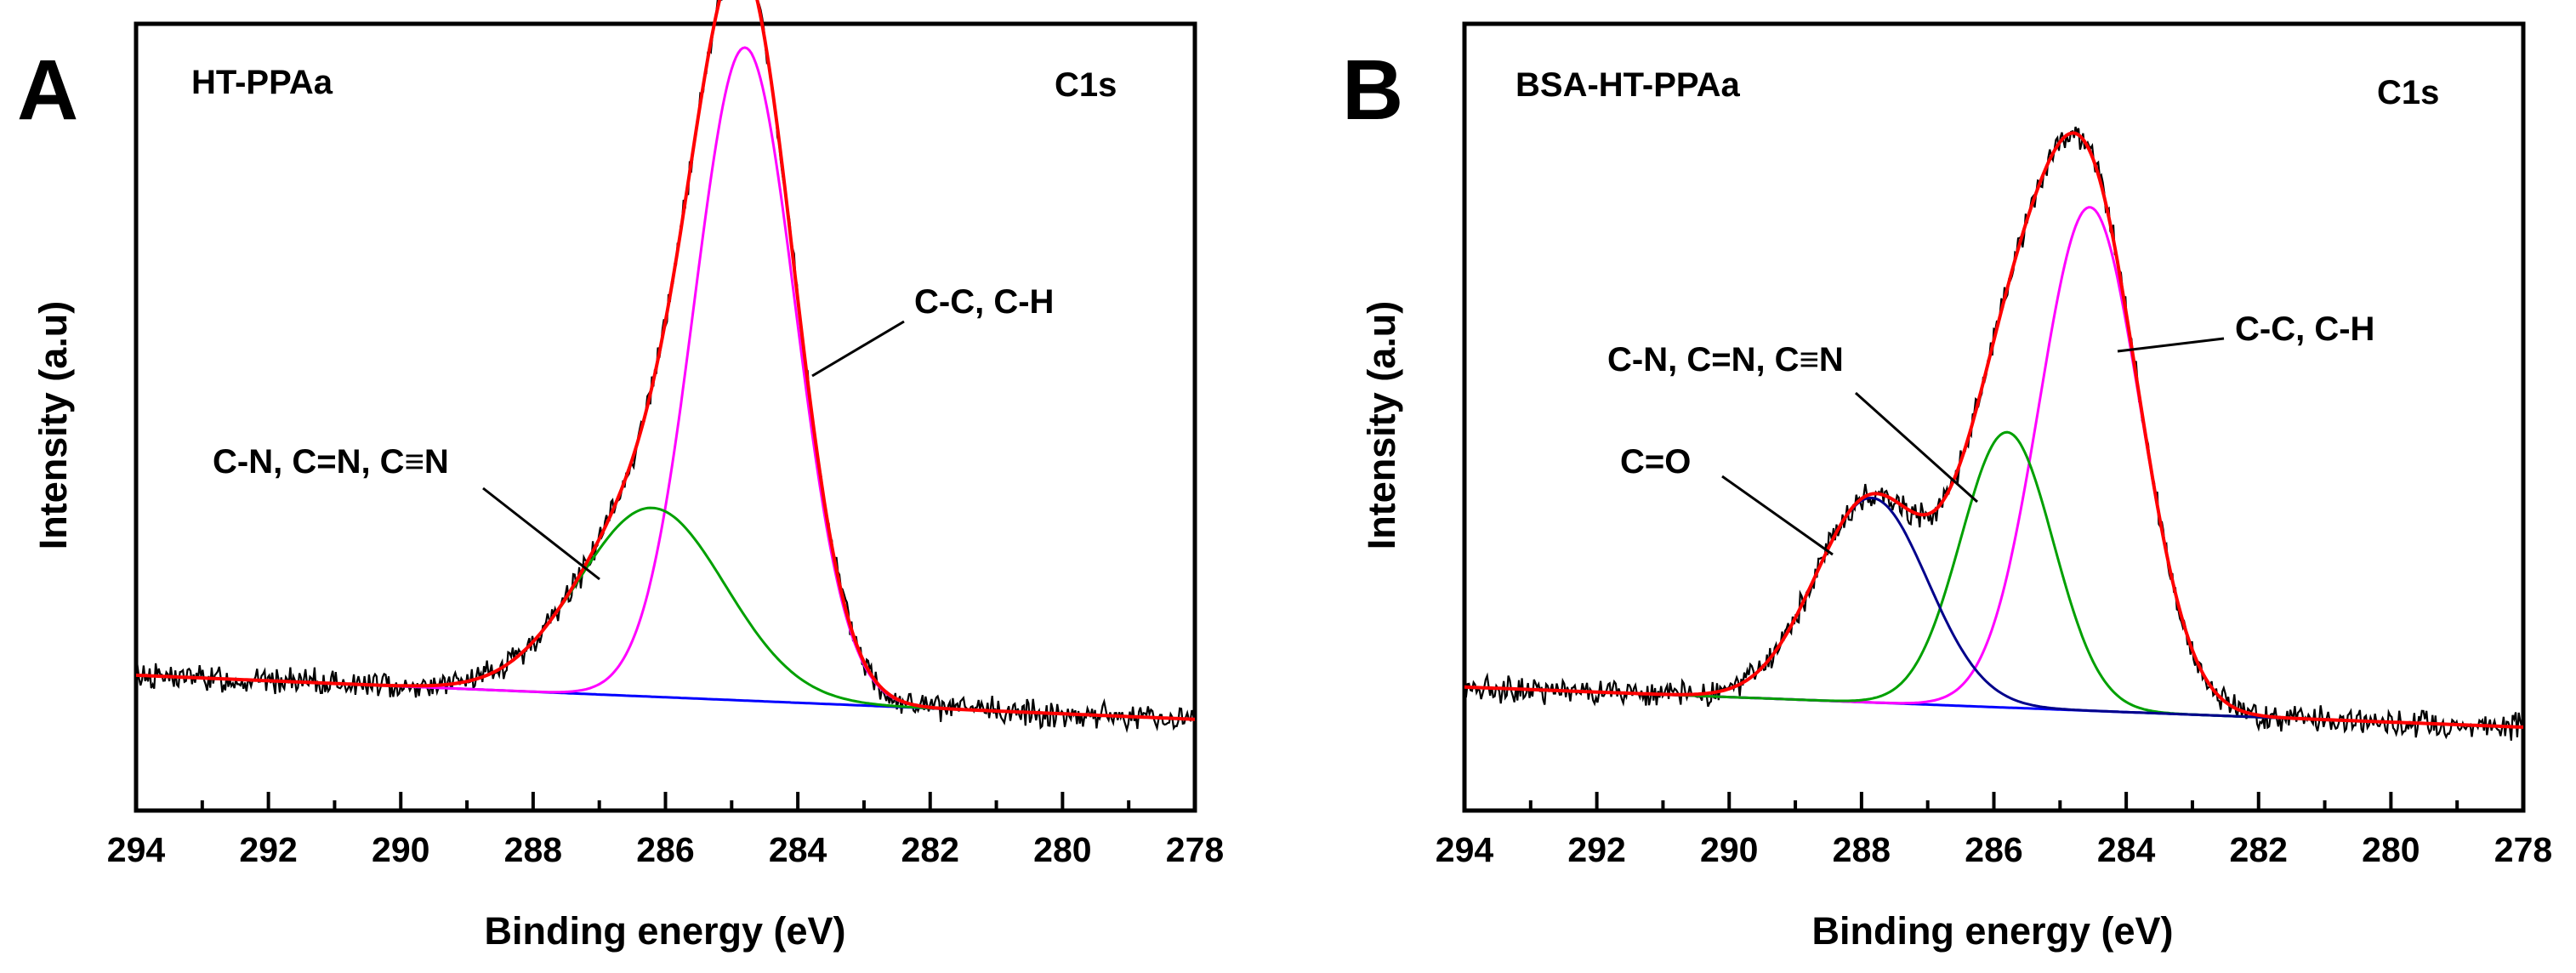  I want to click on sample-label: HT-PPAa, so click(262, 82).